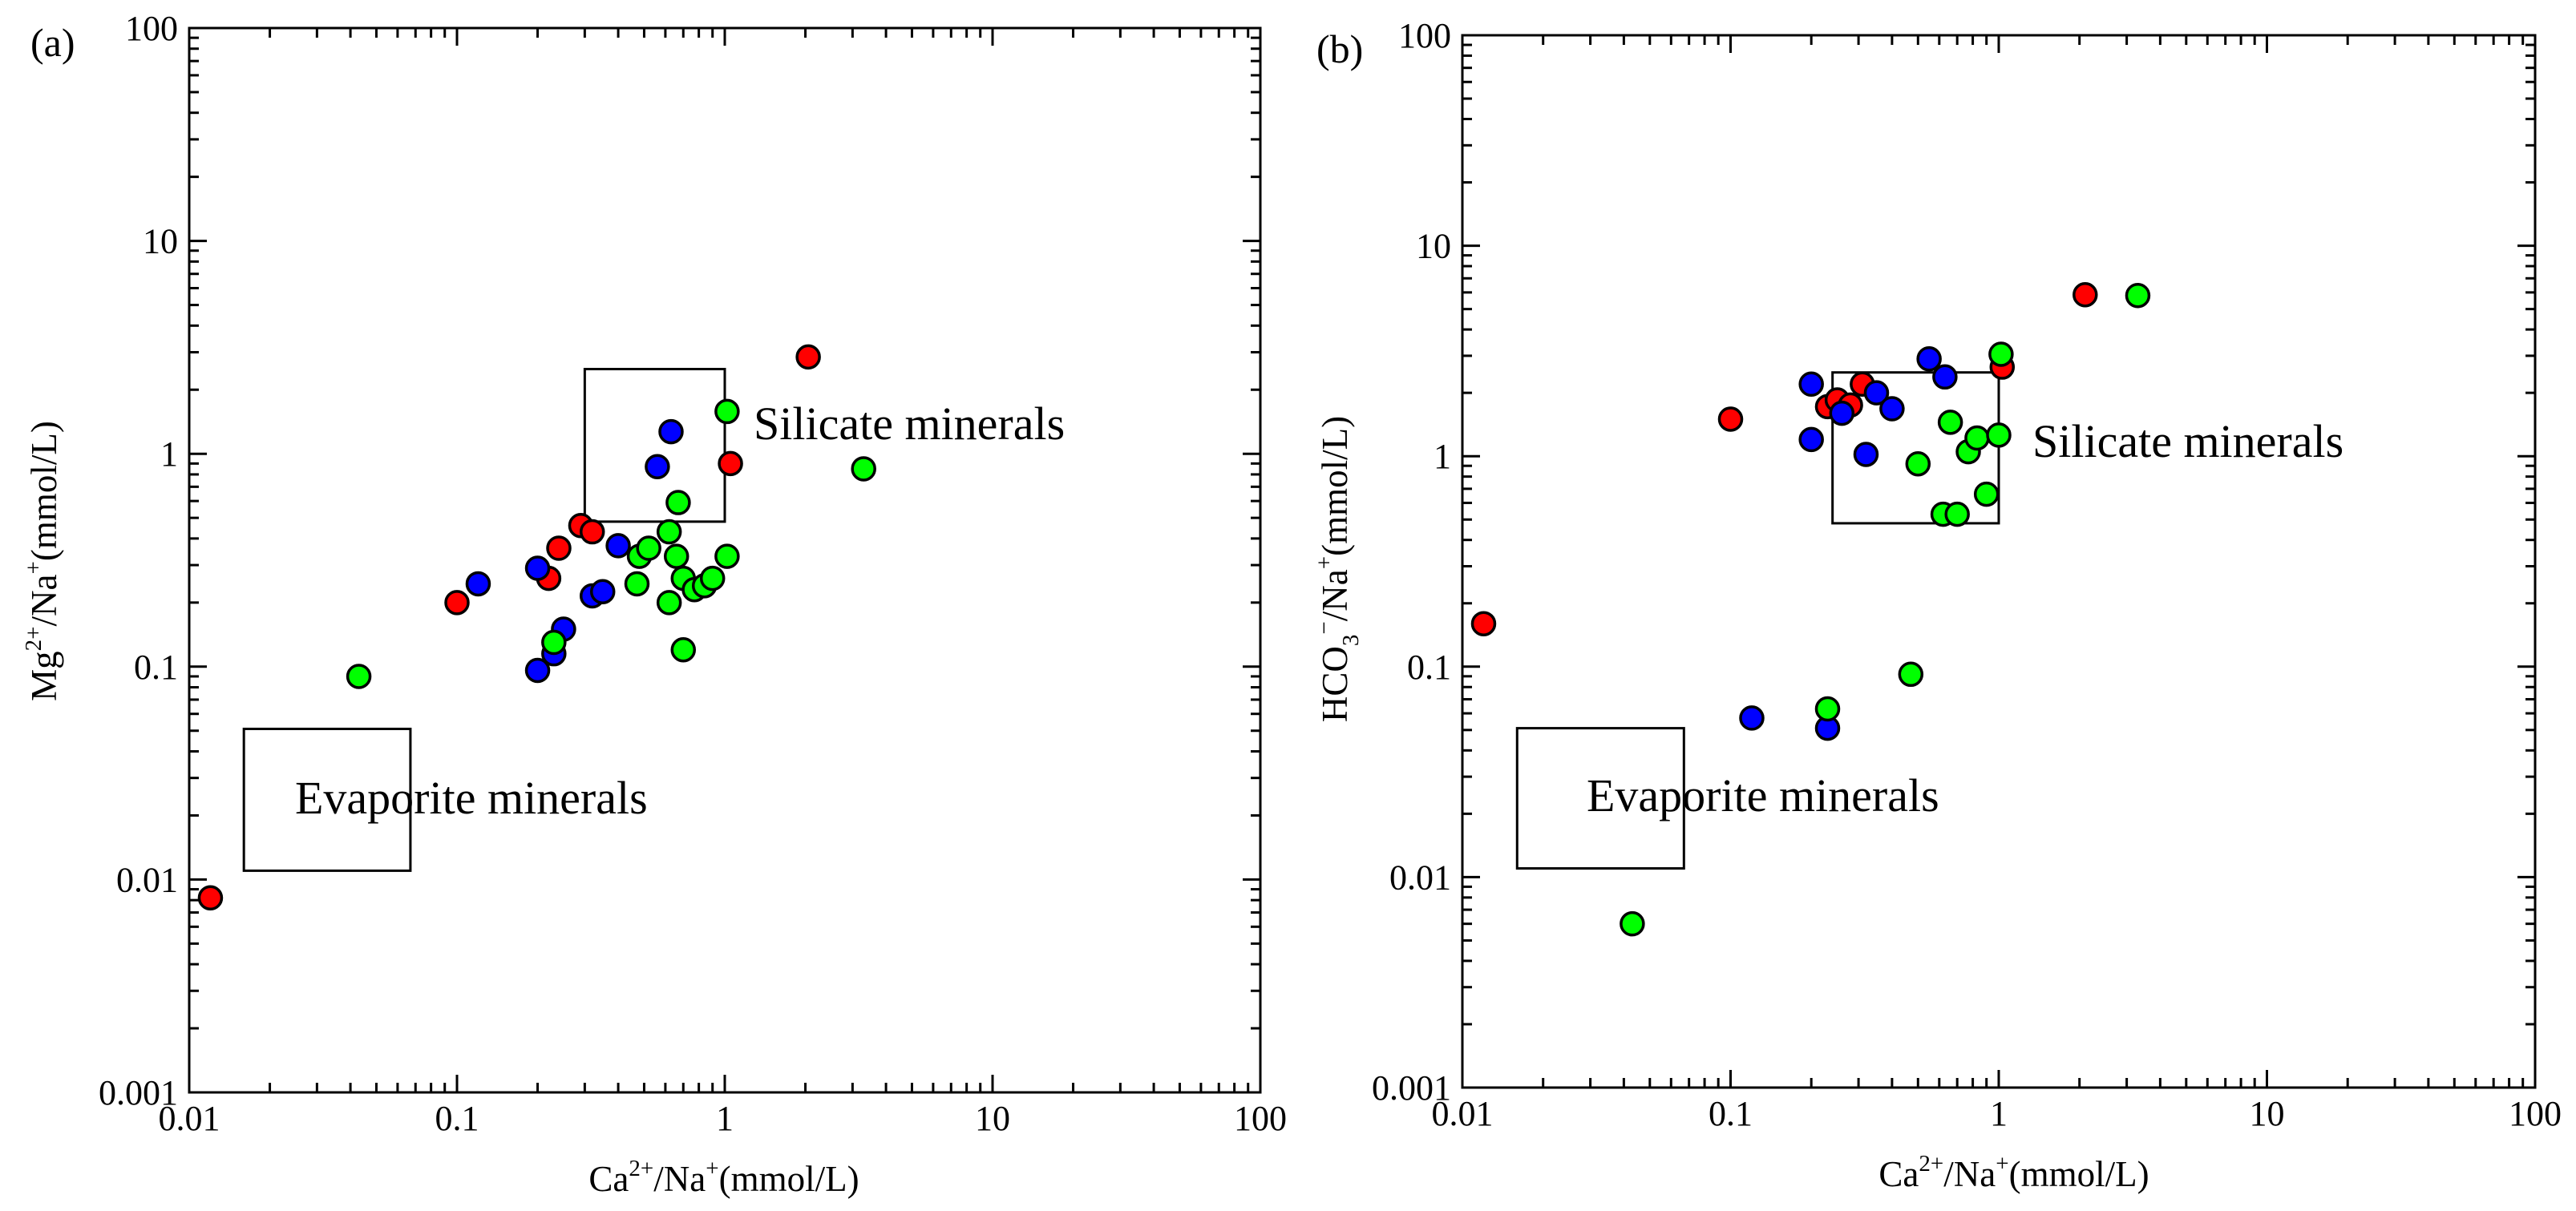  What do you see at coordinates (1915, 448) in the screenshot?
I see `panel-b-silicate-box` at bounding box center [1915, 448].